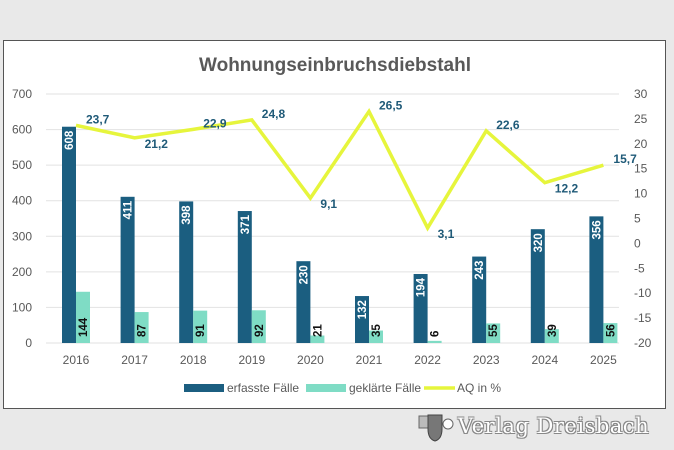  Describe the element at coordinates (76, 360) in the screenshot. I see `x-tick-label: 2016` at that location.